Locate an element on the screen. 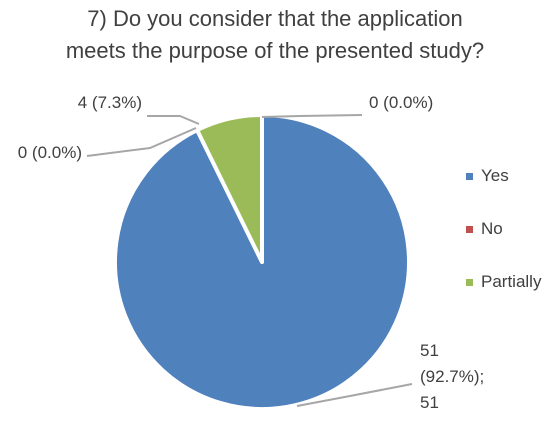  legend-item-no: No is located at coordinates (484, 229).